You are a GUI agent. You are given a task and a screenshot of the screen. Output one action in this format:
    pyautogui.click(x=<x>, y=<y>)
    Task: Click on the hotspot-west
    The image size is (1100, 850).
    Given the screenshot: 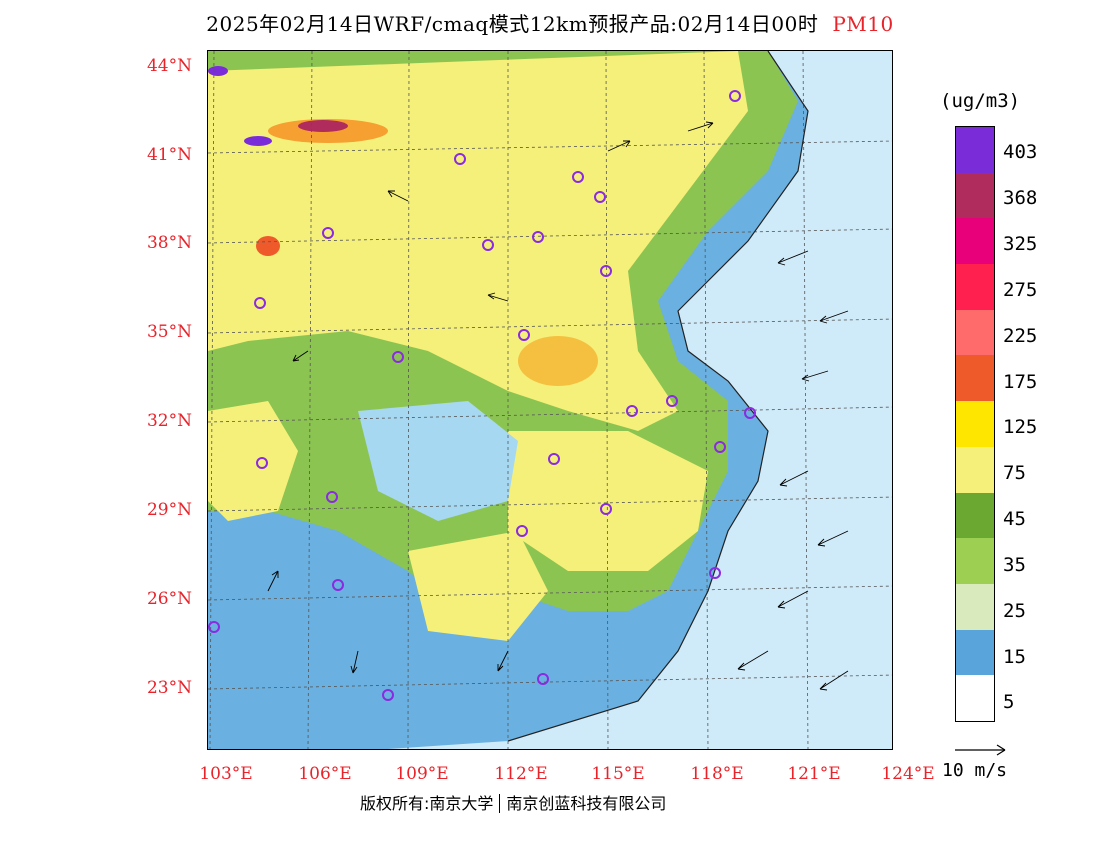 What is the action you would take?
    pyautogui.click(x=268, y=246)
    